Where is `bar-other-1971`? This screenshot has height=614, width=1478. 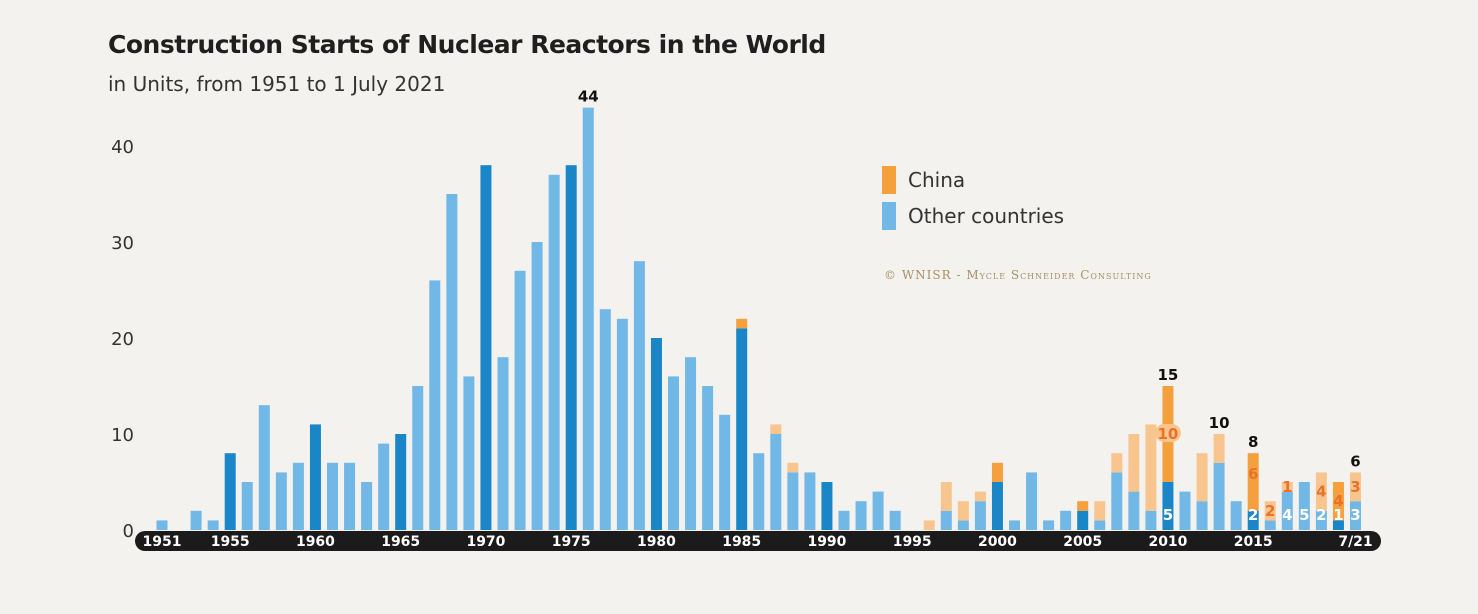 bar-other-1971 is located at coordinates (503, 443).